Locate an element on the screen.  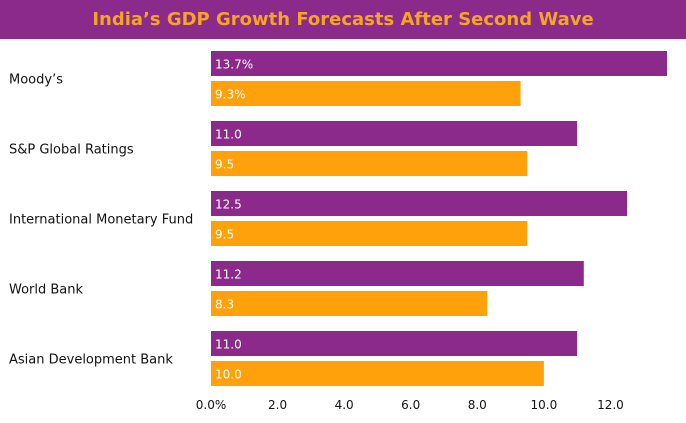
bar-value-label: 13.7% is located at coordinates (234, 65).